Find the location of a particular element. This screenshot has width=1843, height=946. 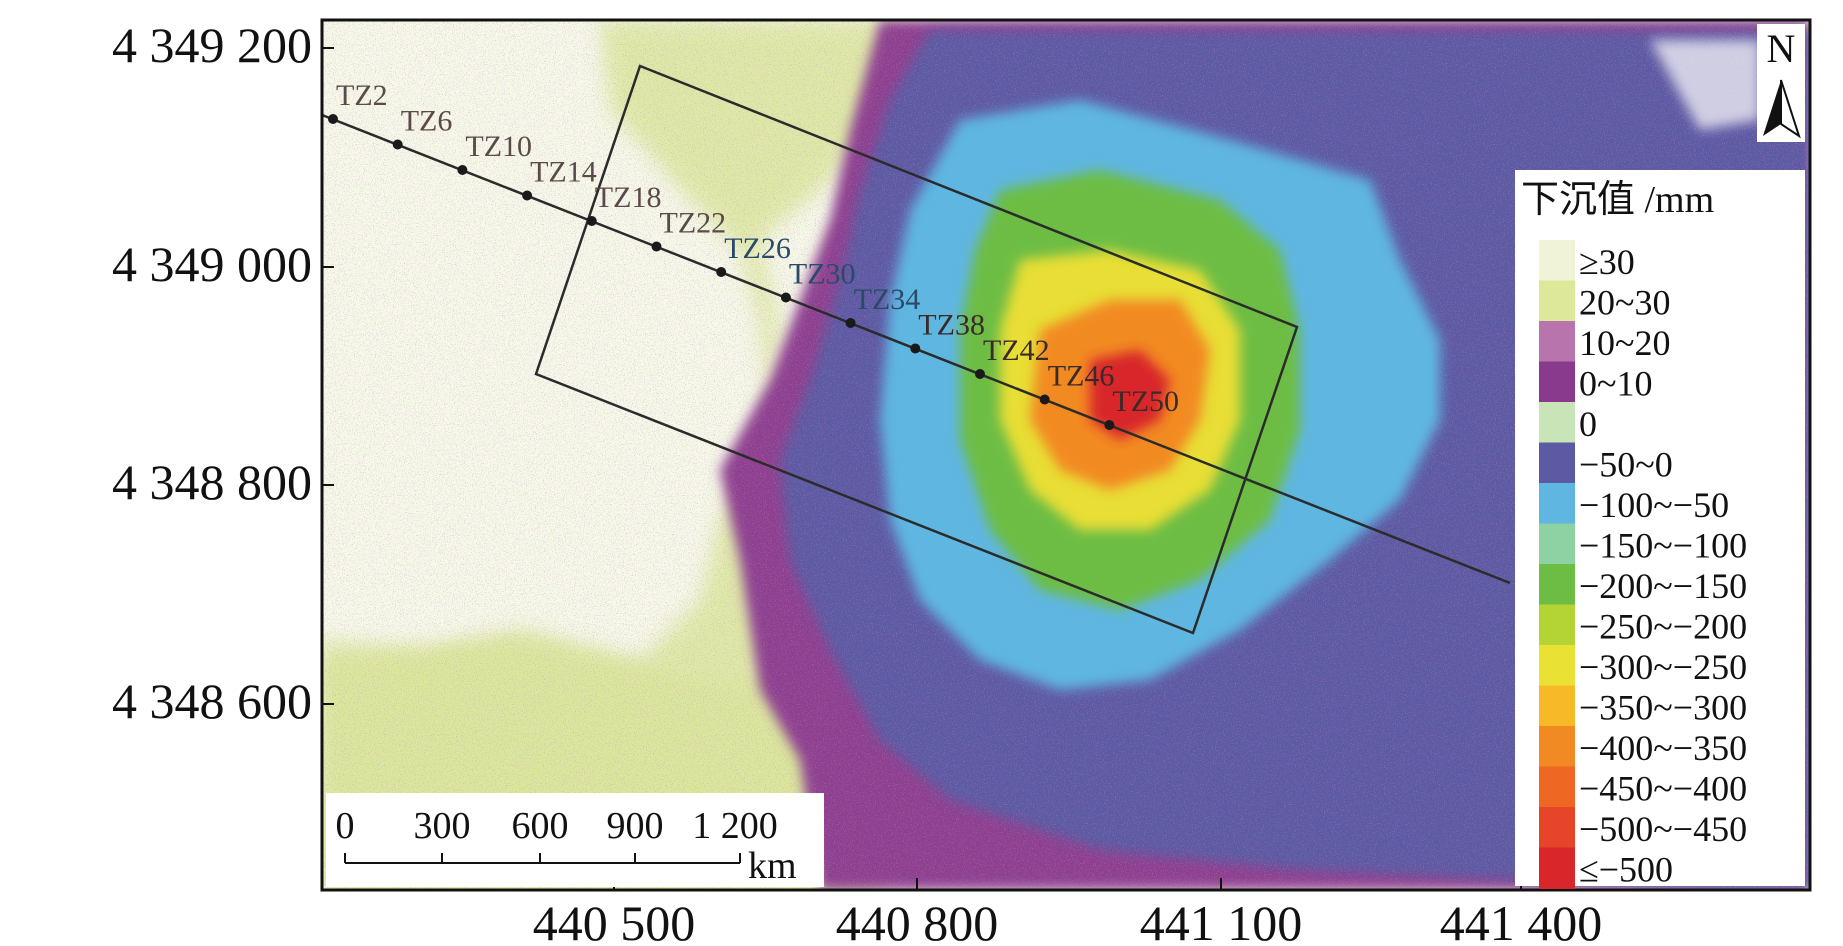

x-tick-label: 440 500 is located at coordinates (614, 920).